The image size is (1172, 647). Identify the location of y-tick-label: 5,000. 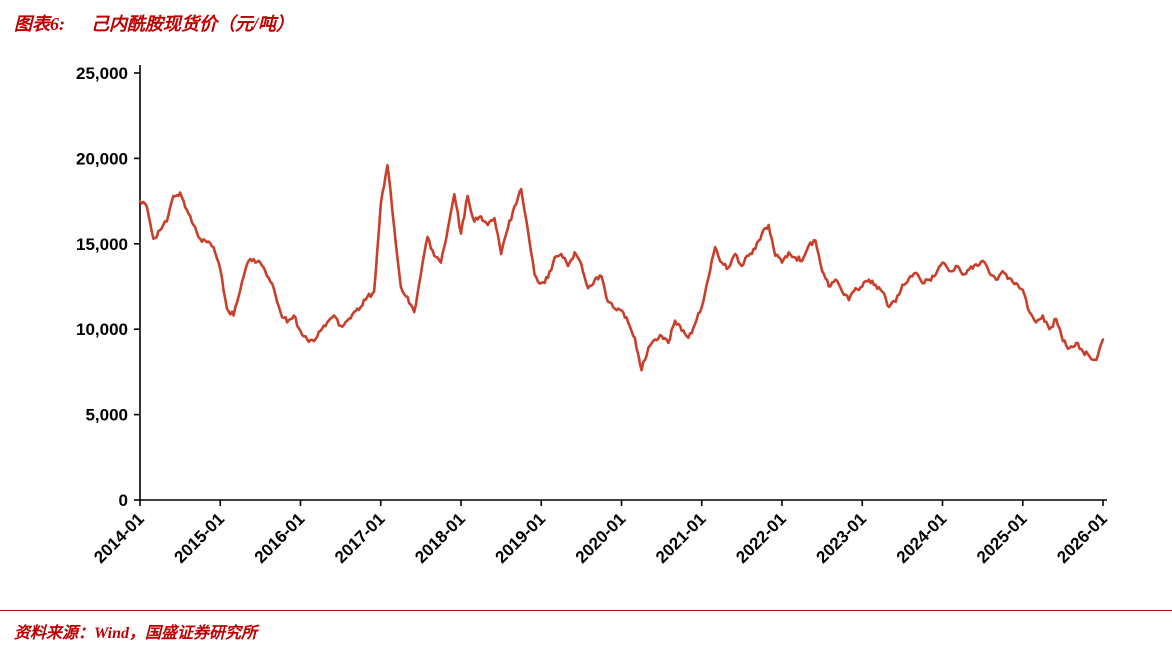
(106, 415).